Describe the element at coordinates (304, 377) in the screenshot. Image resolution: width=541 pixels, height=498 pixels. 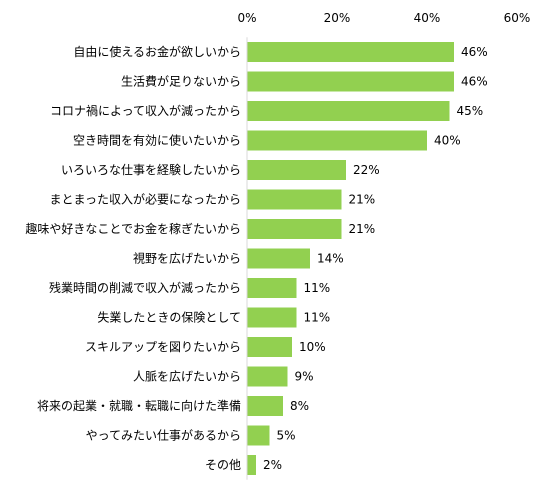
I see `value-label: 9%` at that location.